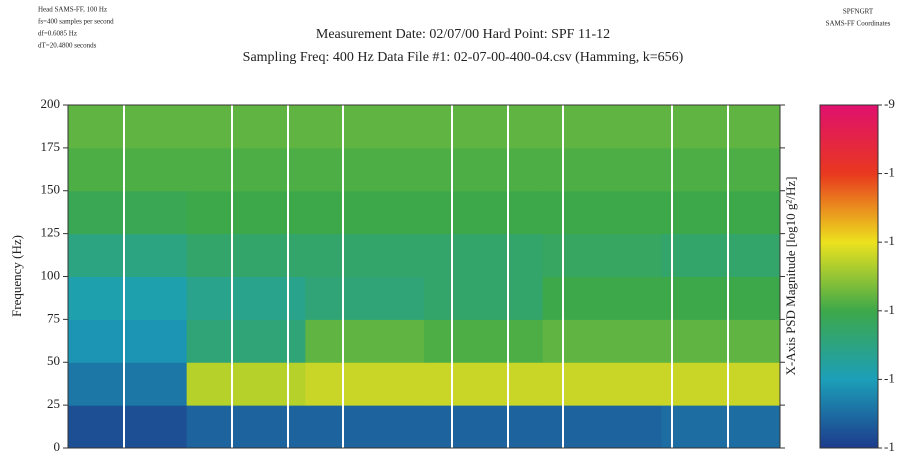  What do you see at coordinates (790, 276) in the screenshot?
I see `colorbar-label: X-Axis PSD Magnitude [log10 g²/Hz]` at bounding box center [790, 276].